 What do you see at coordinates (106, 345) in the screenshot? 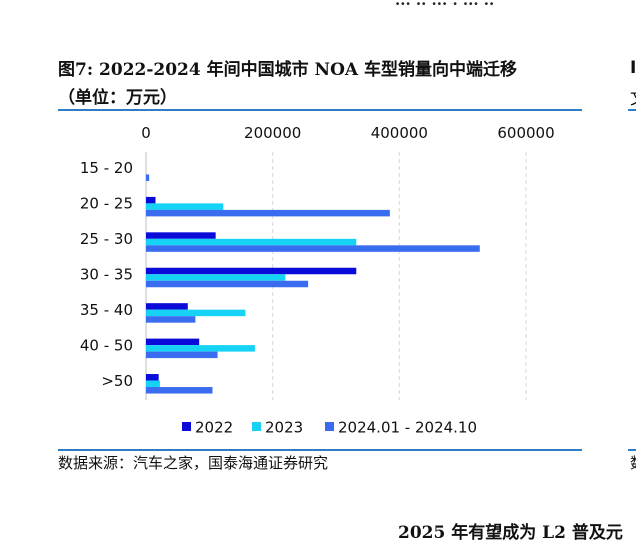
I see `y-category-label: 40 - 50` at bounding box center [106, 345].